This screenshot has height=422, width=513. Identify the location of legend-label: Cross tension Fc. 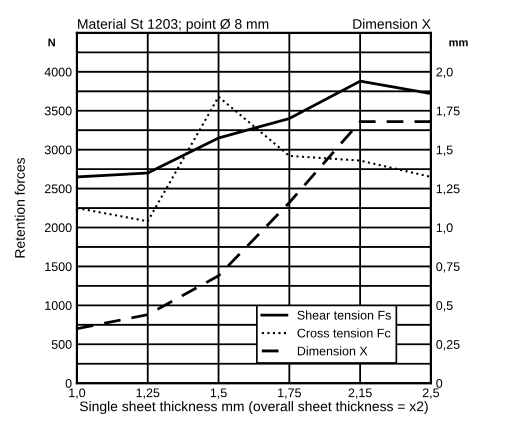
(344, 333).